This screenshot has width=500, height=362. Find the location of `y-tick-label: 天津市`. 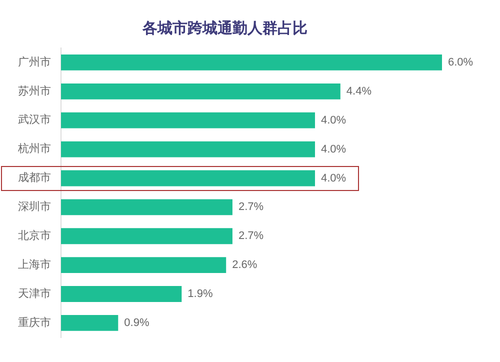

y-tick-label: 天津市 is located at coordinates (34, 293).